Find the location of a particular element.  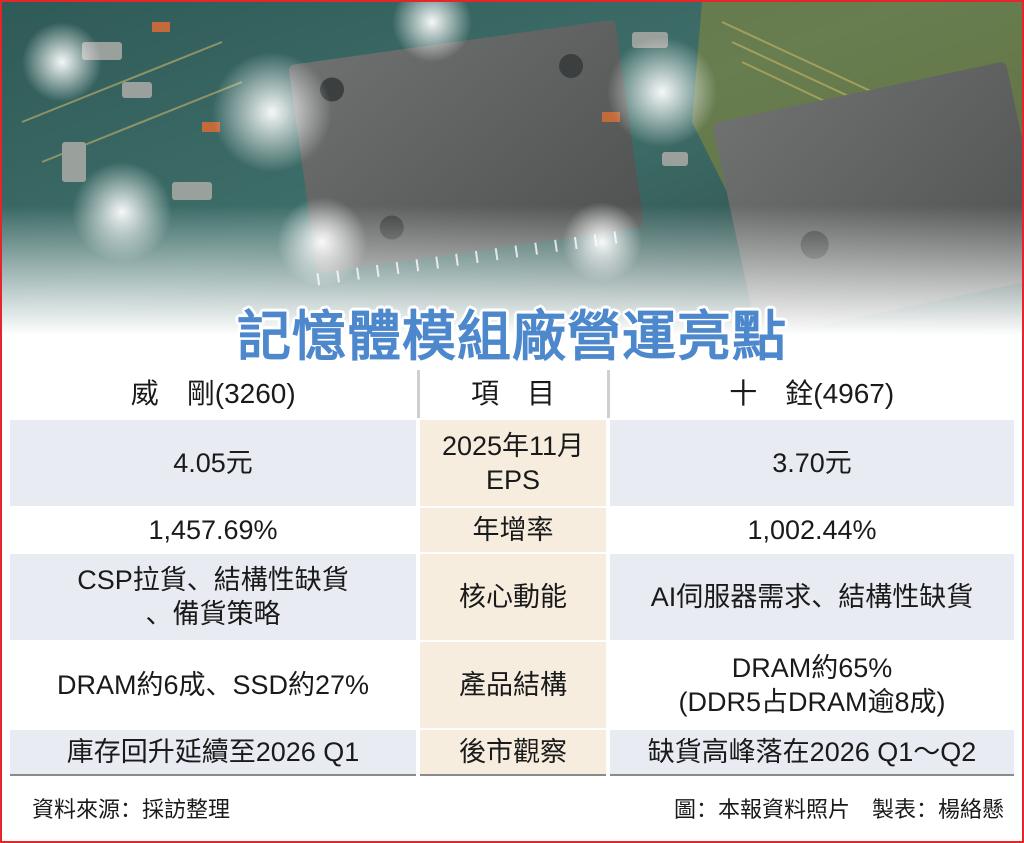

cell-text: 年增率 is located at coordinates (513, 530).